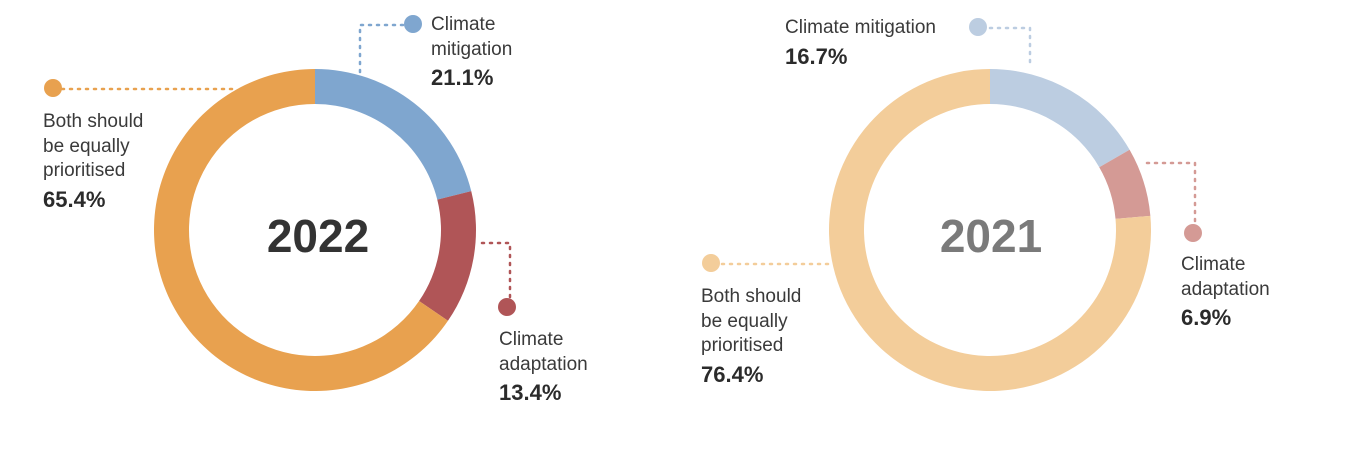  I want to click on label-value: 65.4%, so click(74, 199).